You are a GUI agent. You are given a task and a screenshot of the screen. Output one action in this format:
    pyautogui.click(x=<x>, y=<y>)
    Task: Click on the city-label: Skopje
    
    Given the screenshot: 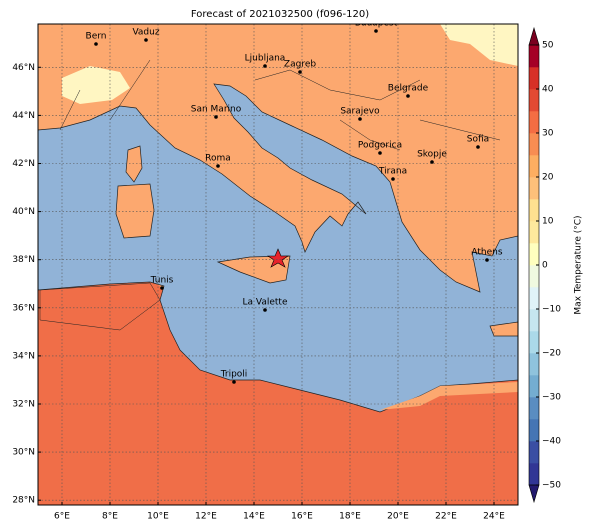 What is the action you would take?
    pyautogui.click(x=432, y=155)
    